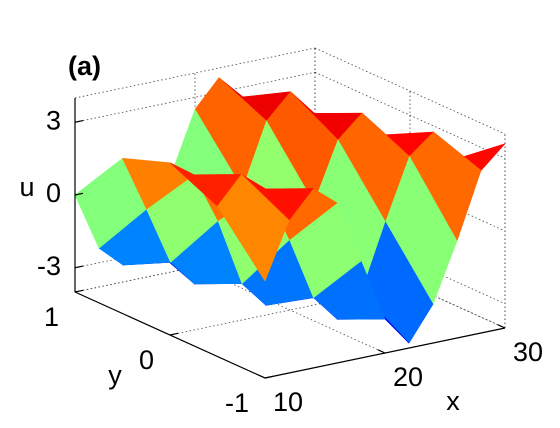 This screenshot has height=428, width=560. Describe the element at coordinates (528, 352) in the screenshot. I see `x-tick-label: 30` at that location.